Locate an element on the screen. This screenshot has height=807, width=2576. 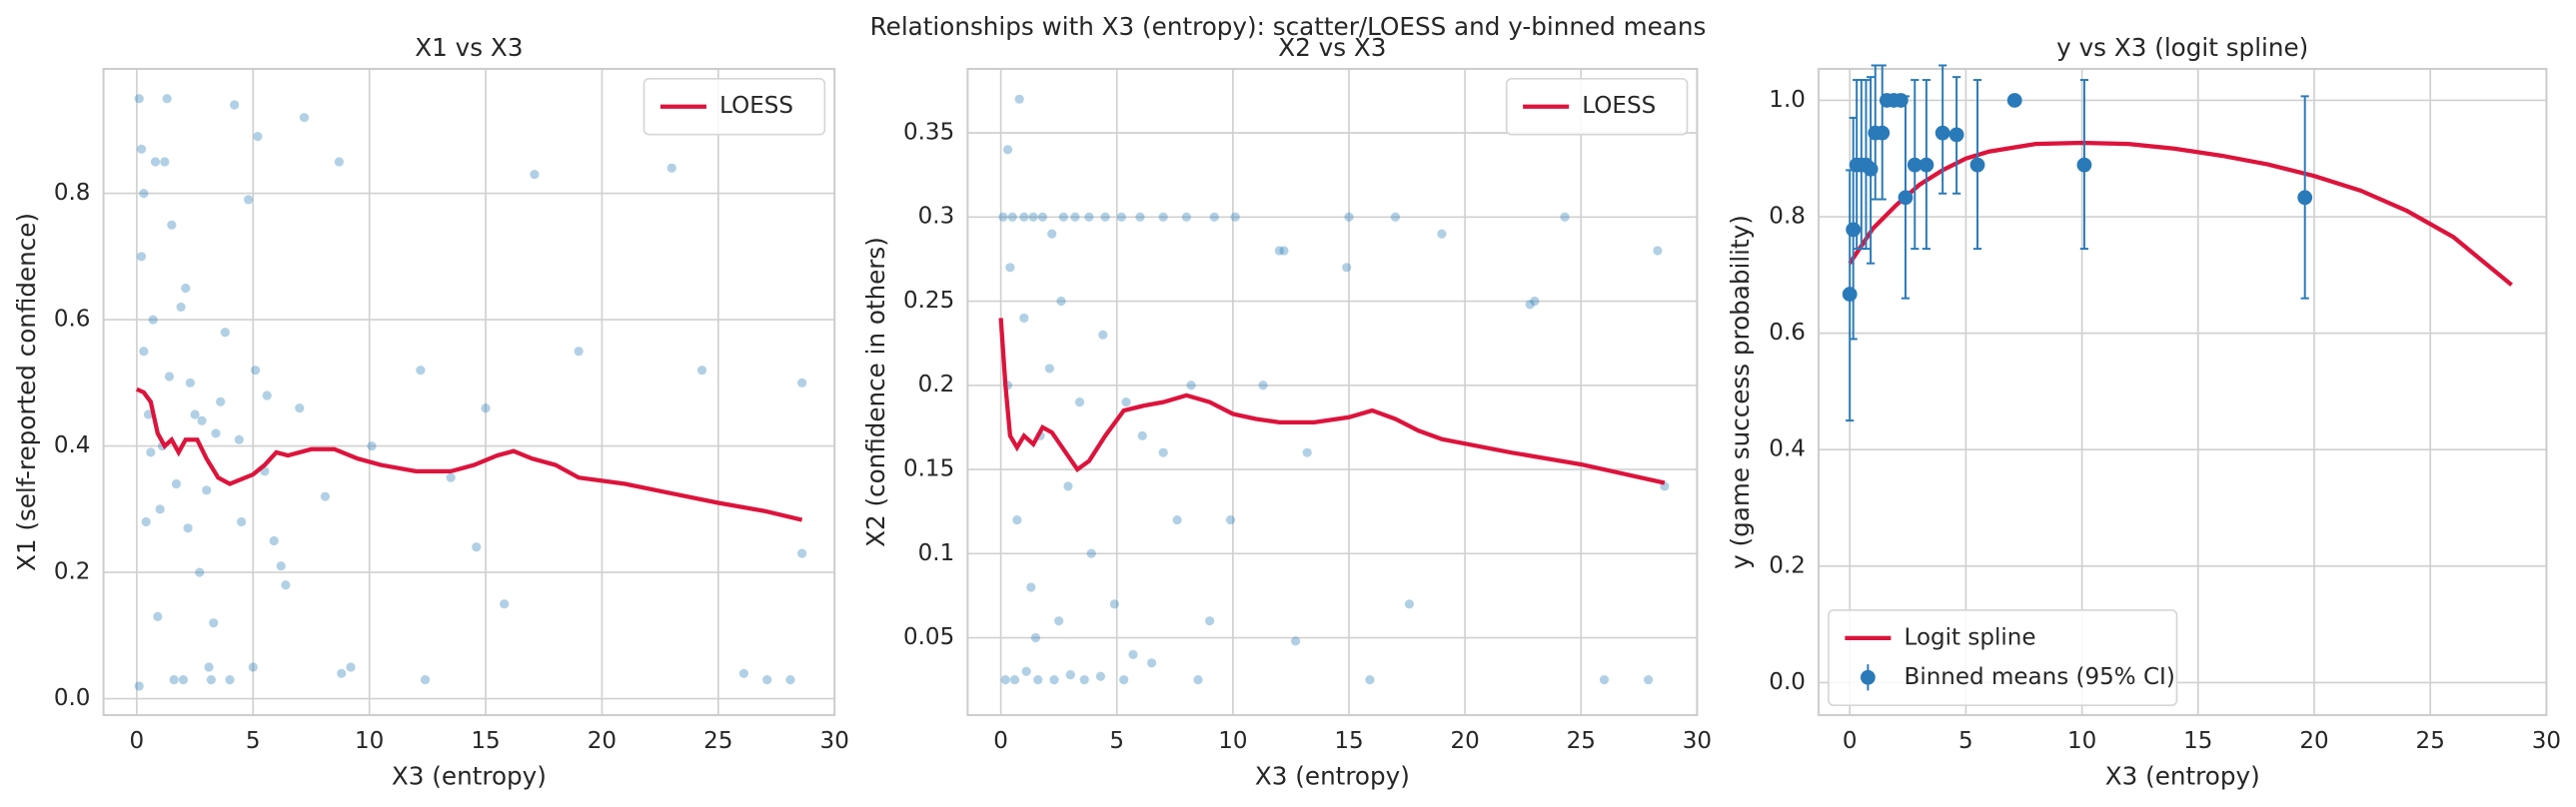
x-tick-label: 0 is located at coordinates (137, 741).